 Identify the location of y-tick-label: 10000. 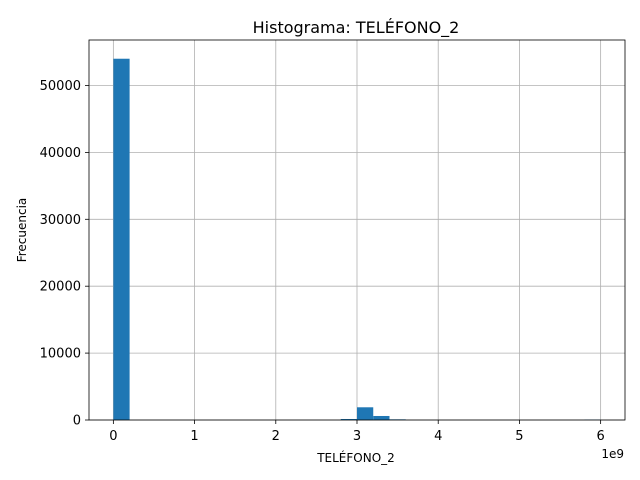
(60, 354).